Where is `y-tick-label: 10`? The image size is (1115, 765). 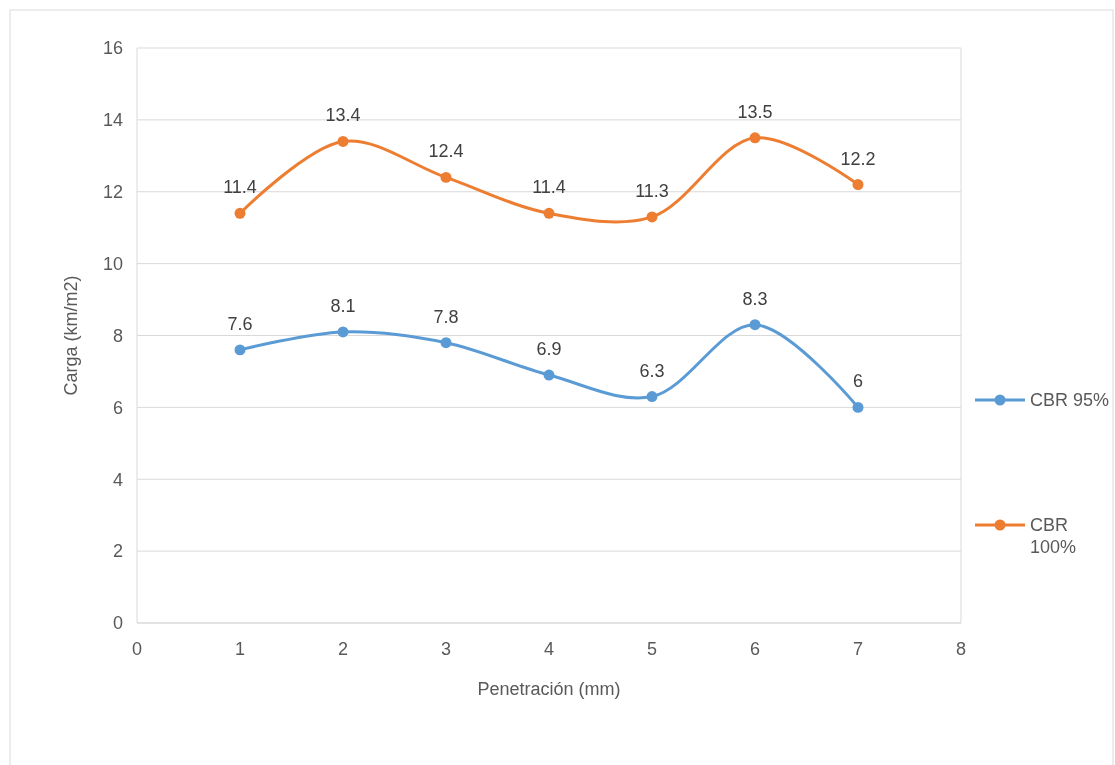
y-tick-label: 10 is located at coordinates (112, 263).